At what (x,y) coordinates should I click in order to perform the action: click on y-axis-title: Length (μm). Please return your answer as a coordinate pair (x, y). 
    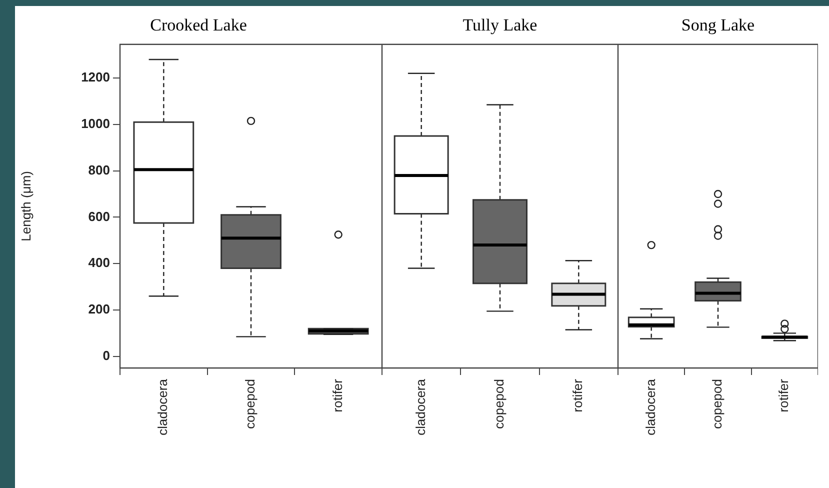
    Looking at the image, I should click on (26, 206).